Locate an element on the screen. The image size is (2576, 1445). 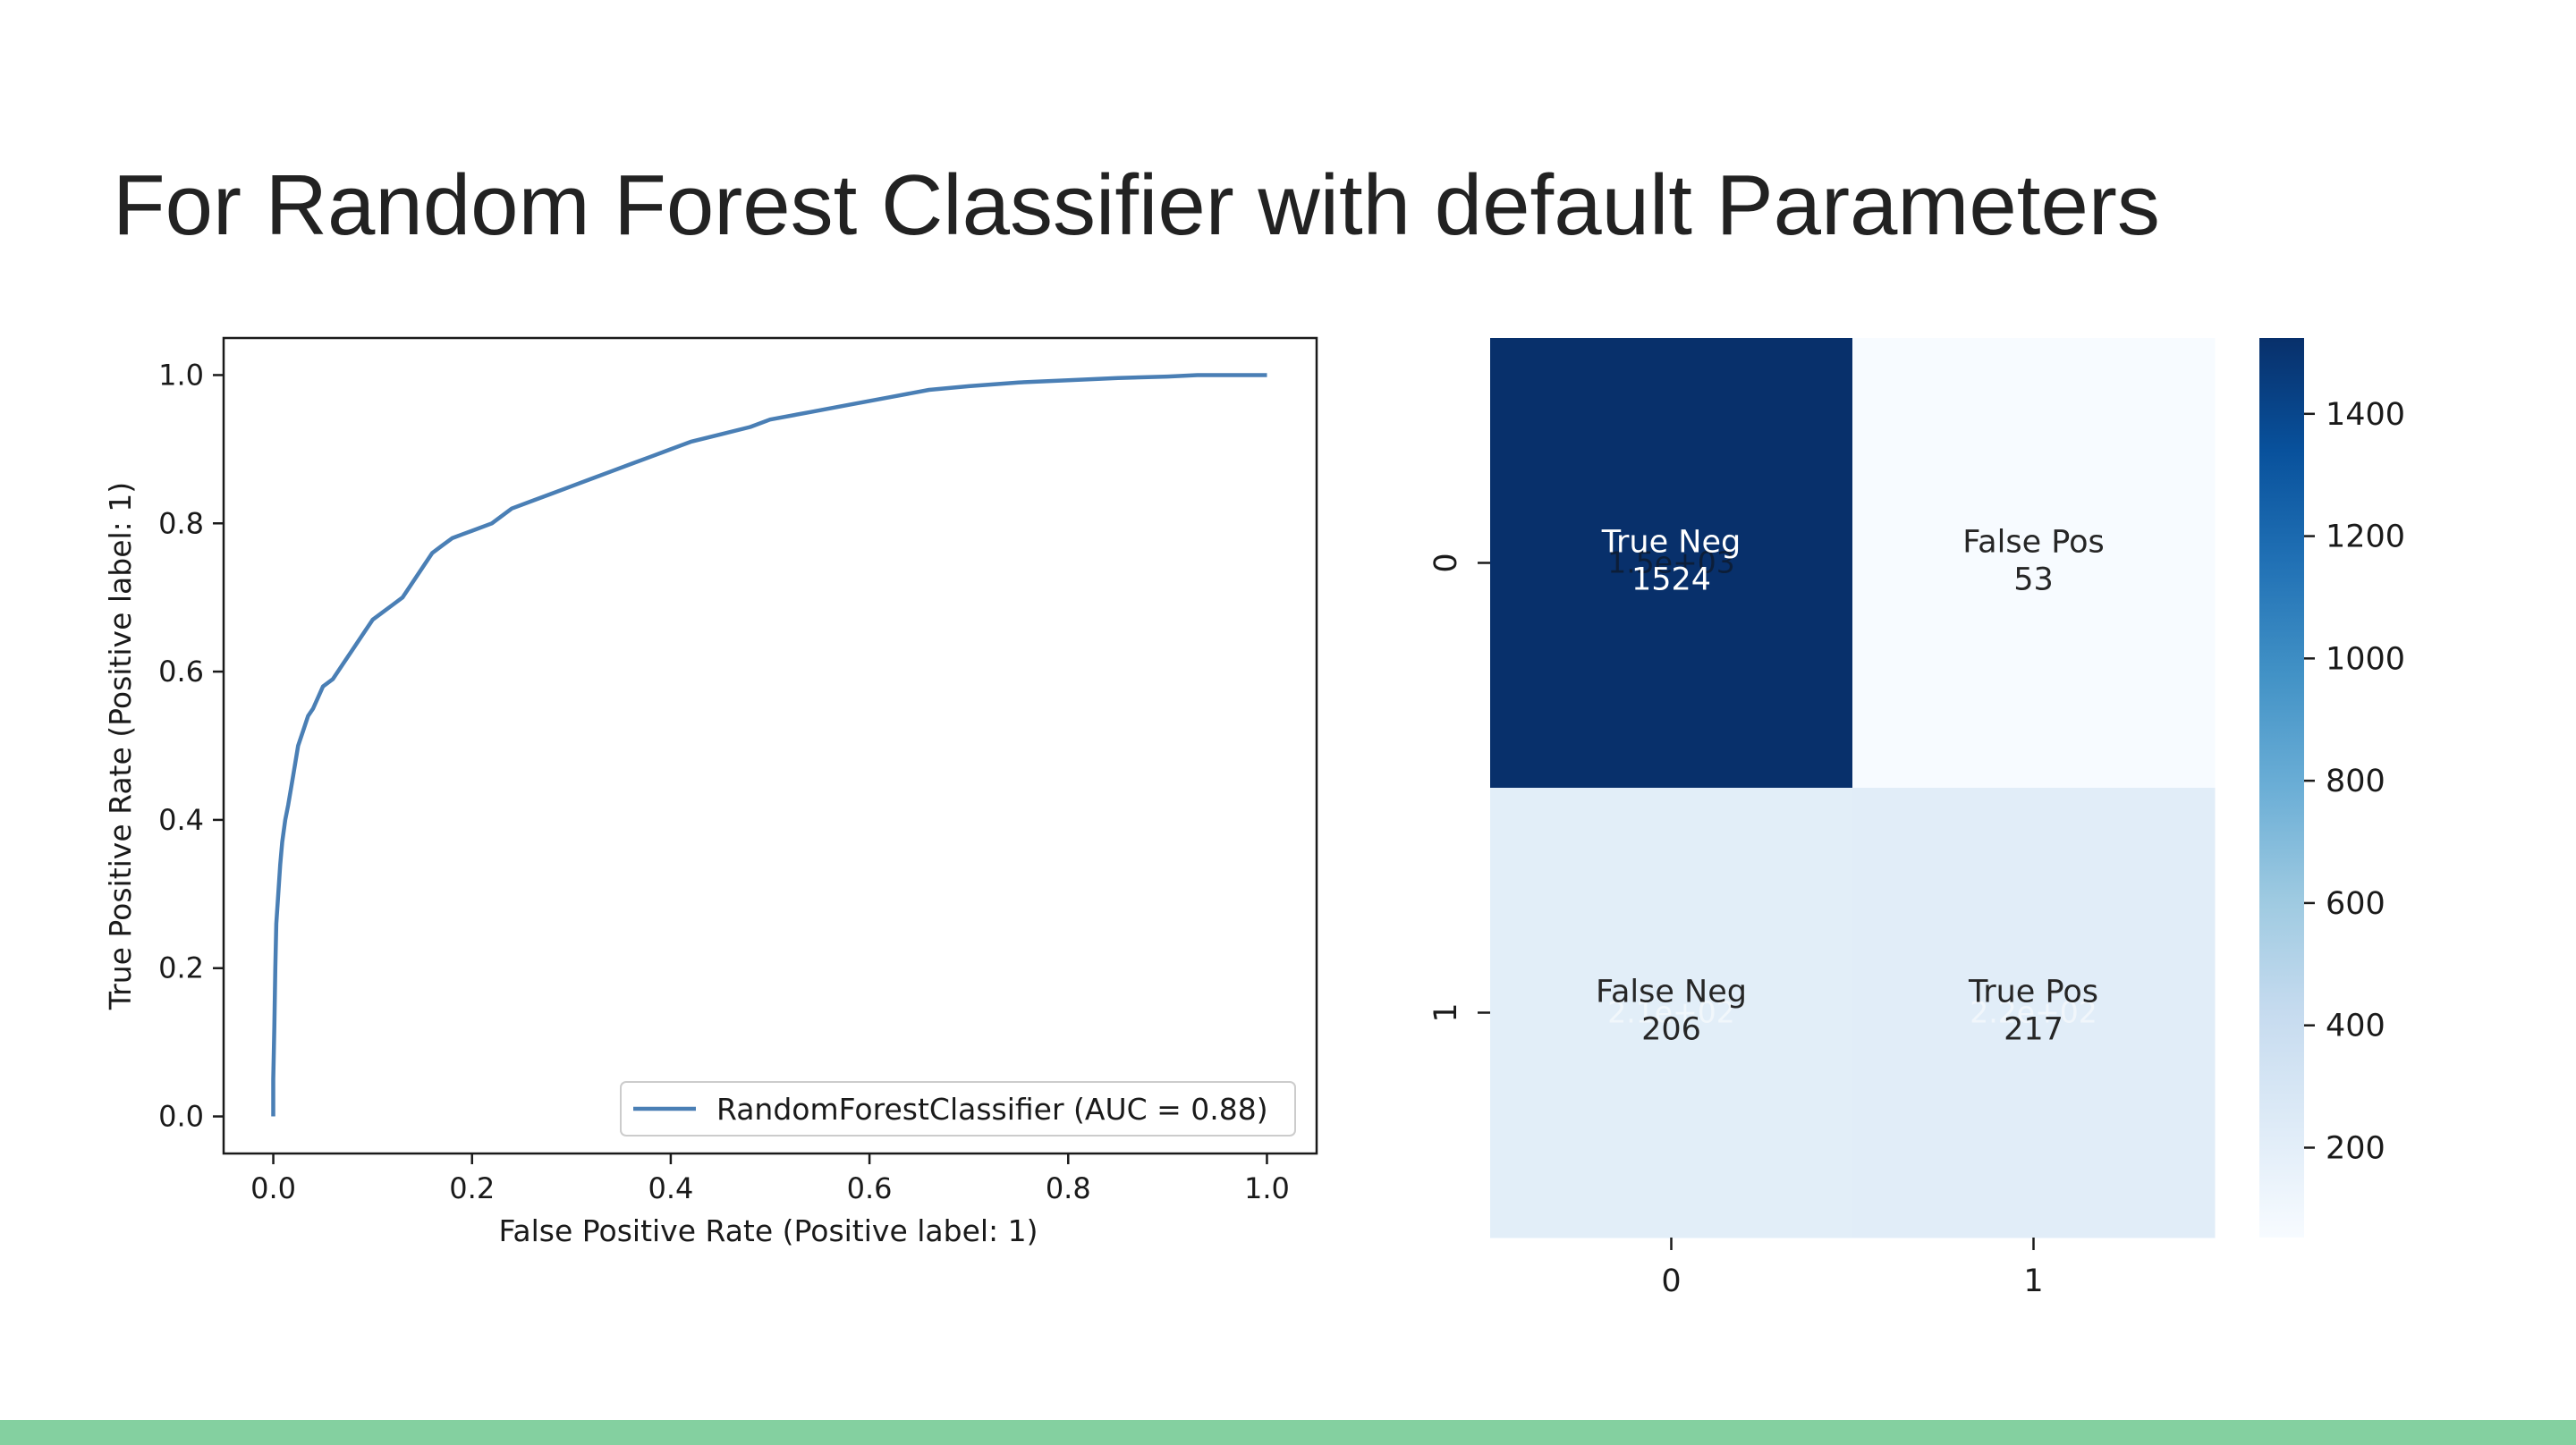
roc-x-tick-label: 0.8 is located at coordinates (1068, 1188).